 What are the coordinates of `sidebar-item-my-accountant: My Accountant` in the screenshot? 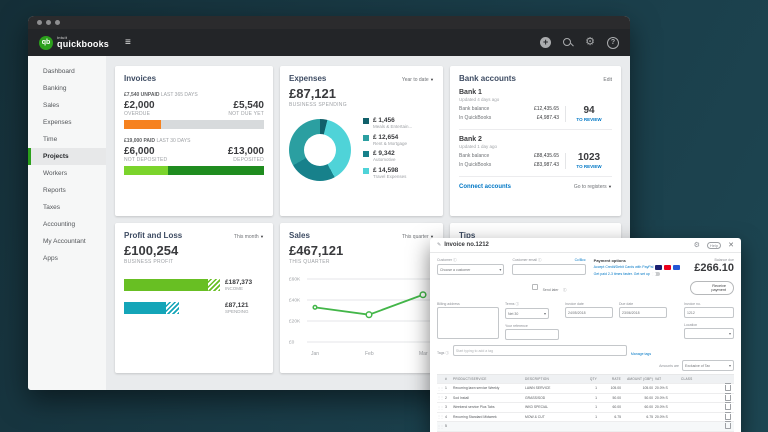 It's located at (64, 241).